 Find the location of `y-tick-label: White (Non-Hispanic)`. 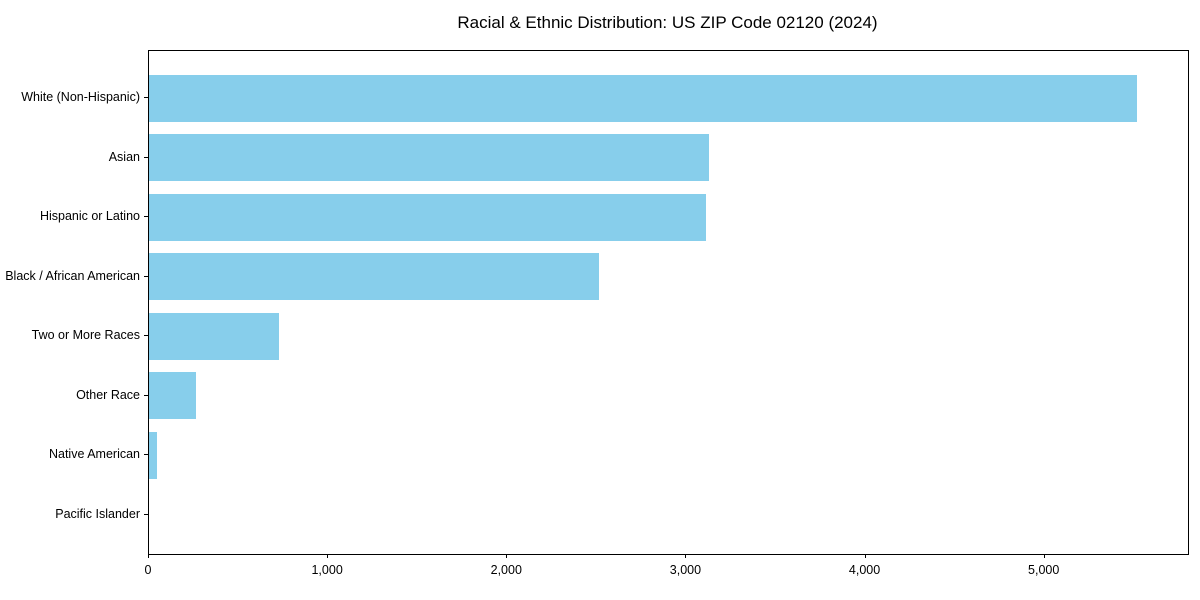

y-tick-label: White (Non-Hispanic) is located at coordinates (80, 97).